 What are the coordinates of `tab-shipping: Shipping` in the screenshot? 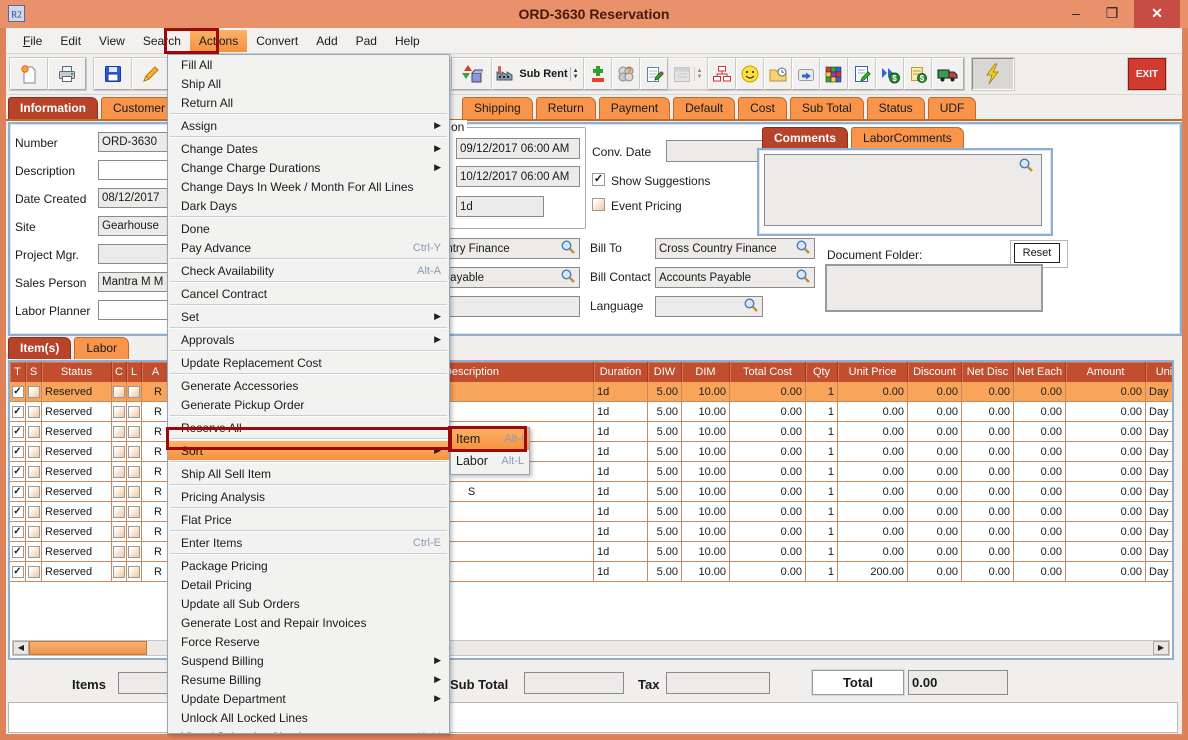 It's located at (497, 108).